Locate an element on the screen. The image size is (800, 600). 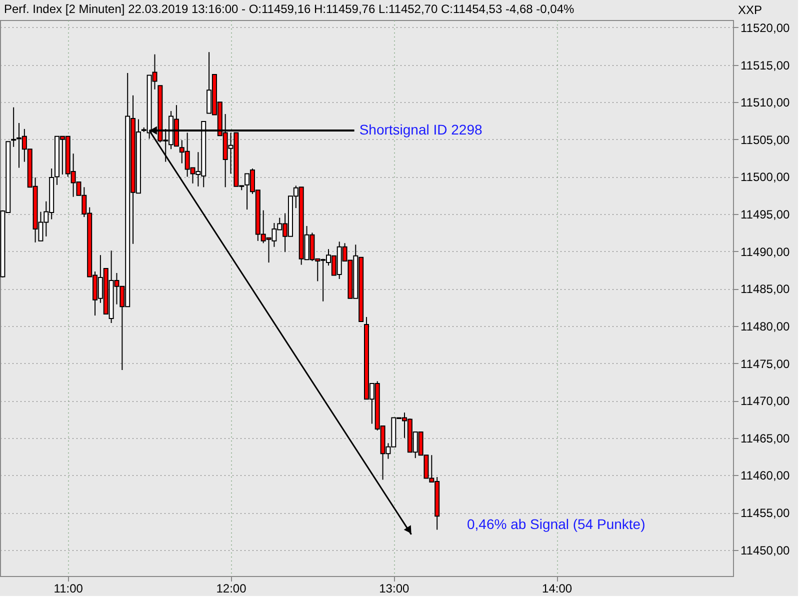
y-tick-label: 11485,00 is located at coordinates (765, 289).